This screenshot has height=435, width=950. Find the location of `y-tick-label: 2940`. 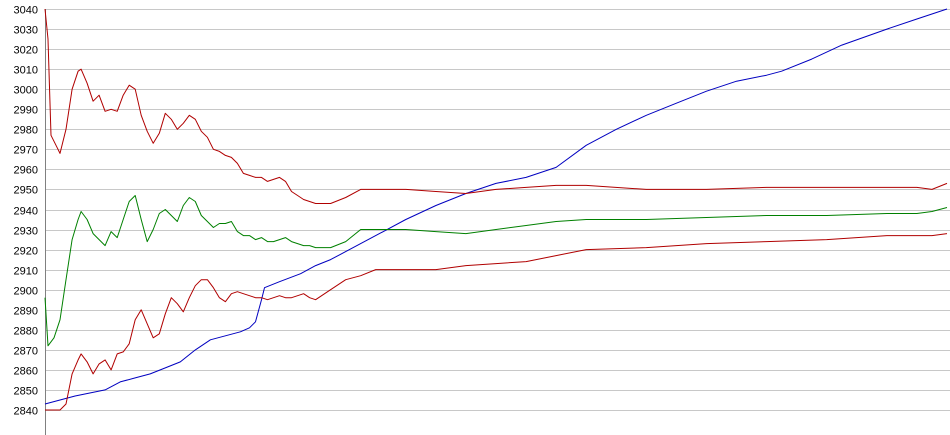

y-tick-label: 2940 is located at coordinates (26, 212).